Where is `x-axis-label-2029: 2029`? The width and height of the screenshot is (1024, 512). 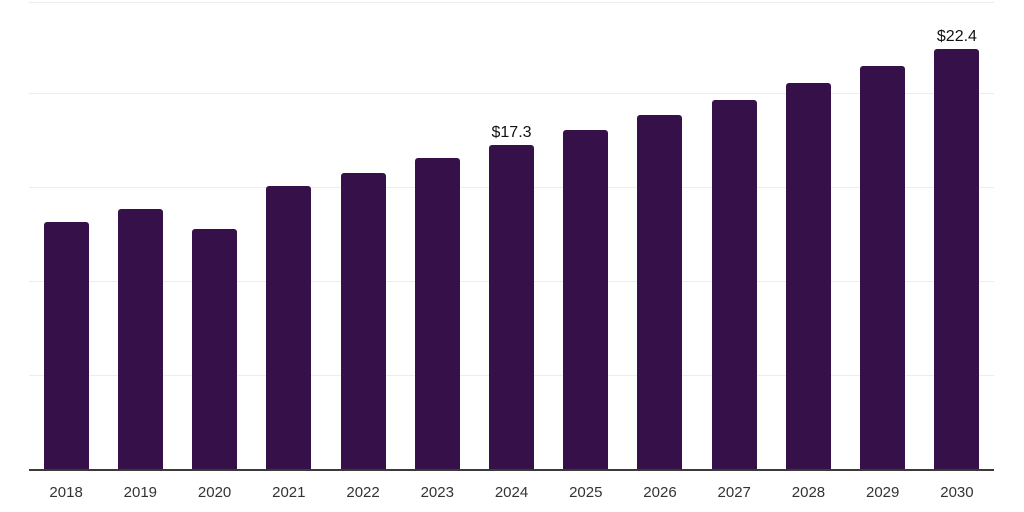 x-axis-label-2029: 2029 is located at coordinates (883, 492).